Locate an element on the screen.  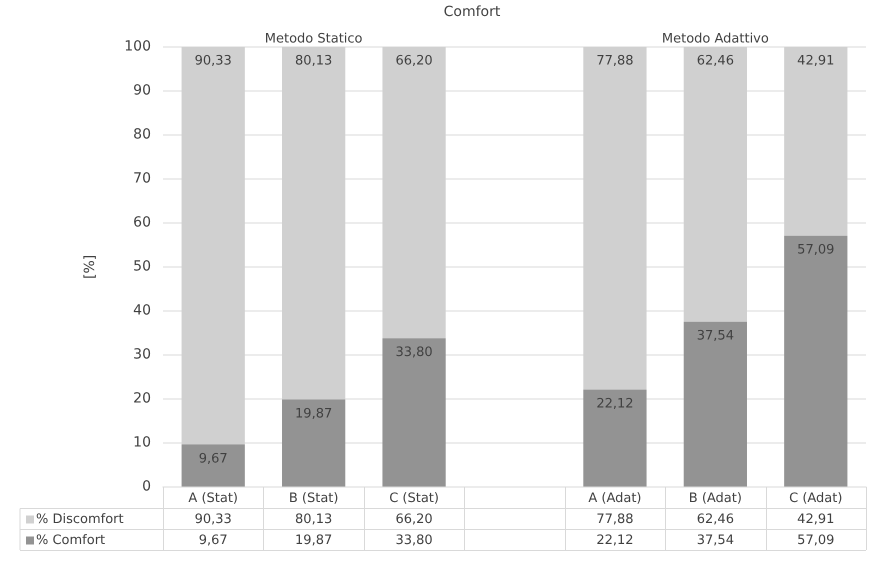
data-label: 42,91 is located at coordinates (815, 519).